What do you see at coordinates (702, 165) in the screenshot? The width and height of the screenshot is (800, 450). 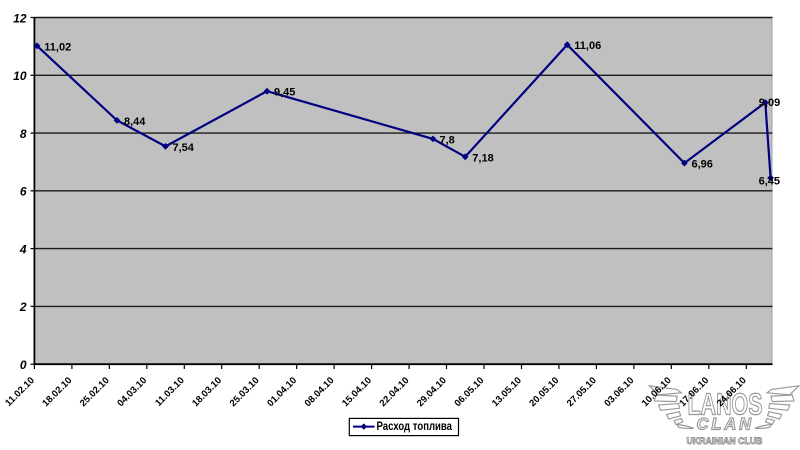 I see `svg-text: 6,96` at bounding box center [702, 165].